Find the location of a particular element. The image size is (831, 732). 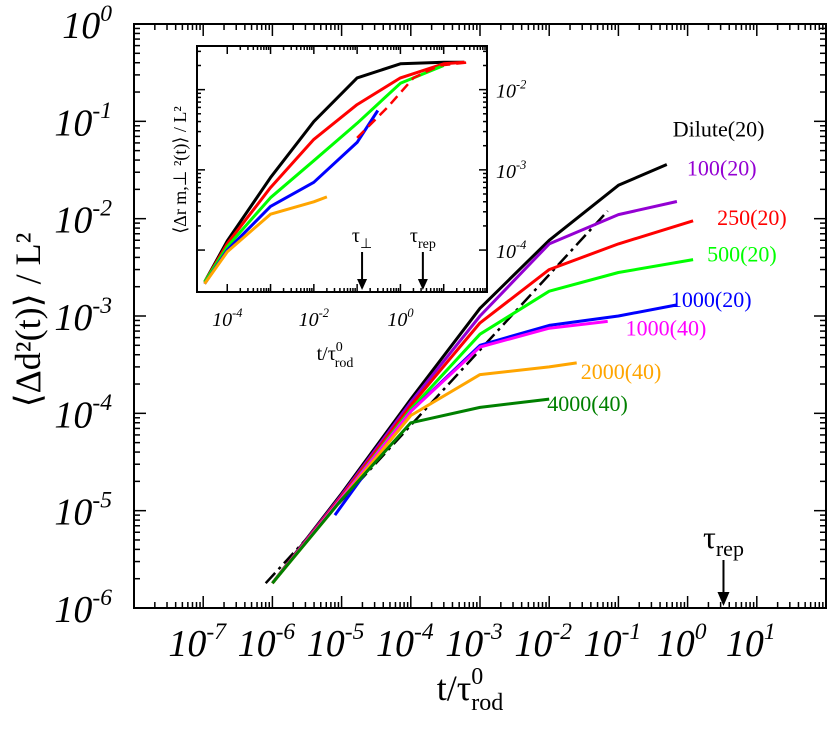

inset-y-tick-label: 10⁻⁴ is located at coordinates (511, 250).